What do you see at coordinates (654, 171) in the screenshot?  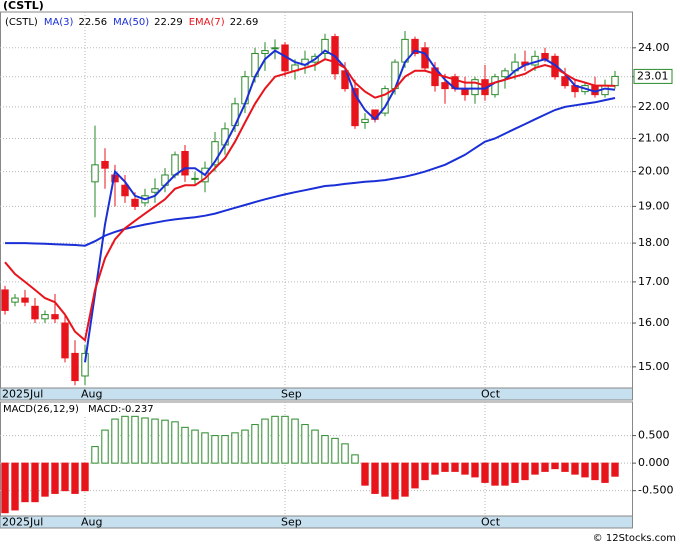 I see `y-tick-label: 20.00` at bounding box center [654, 171].